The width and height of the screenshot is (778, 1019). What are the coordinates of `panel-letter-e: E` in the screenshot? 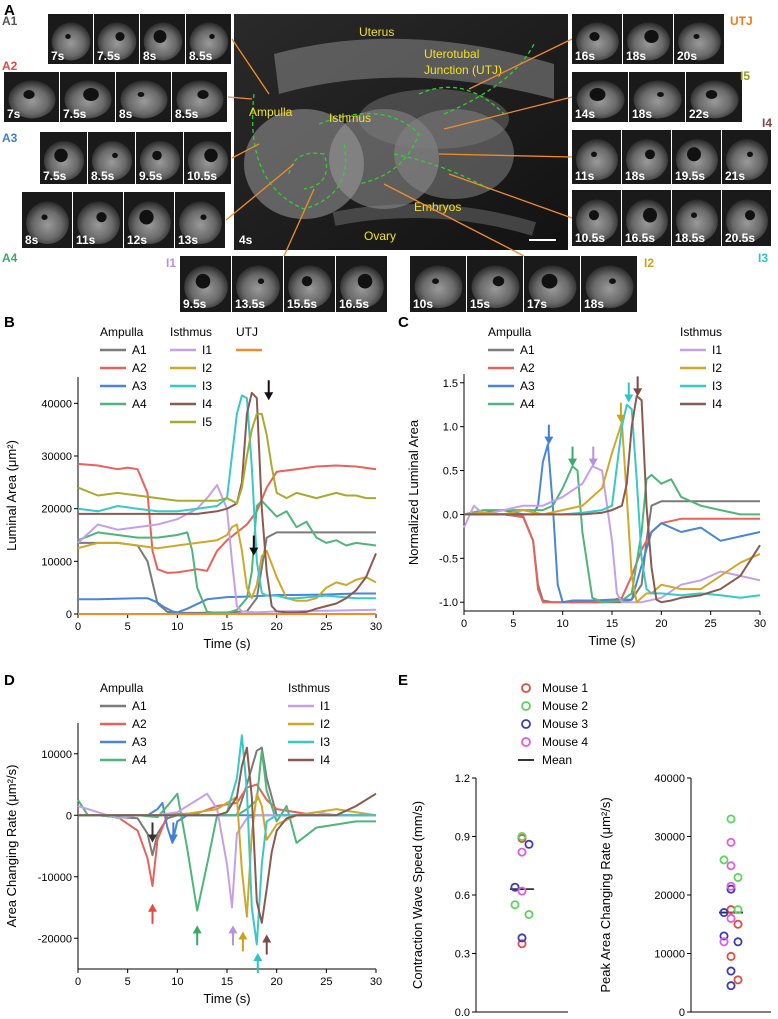 It's located at (403, 680).